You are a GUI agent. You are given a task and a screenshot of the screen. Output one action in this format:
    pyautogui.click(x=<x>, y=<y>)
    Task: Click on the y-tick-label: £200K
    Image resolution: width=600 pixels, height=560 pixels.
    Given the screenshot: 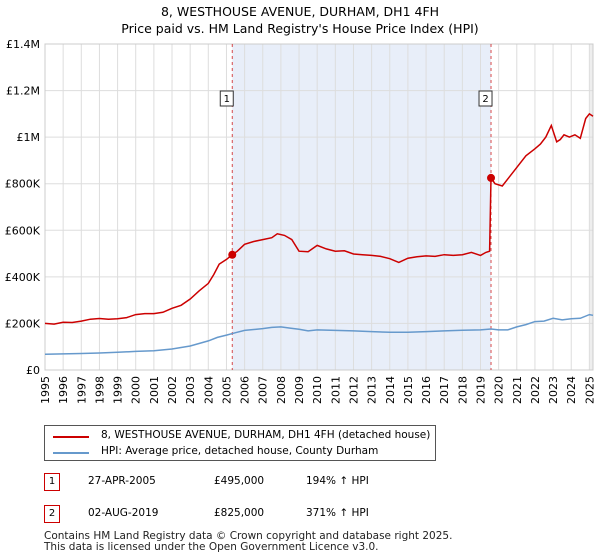 What is the action you would take?
    pyautogui.click(x=23, y=323)
    